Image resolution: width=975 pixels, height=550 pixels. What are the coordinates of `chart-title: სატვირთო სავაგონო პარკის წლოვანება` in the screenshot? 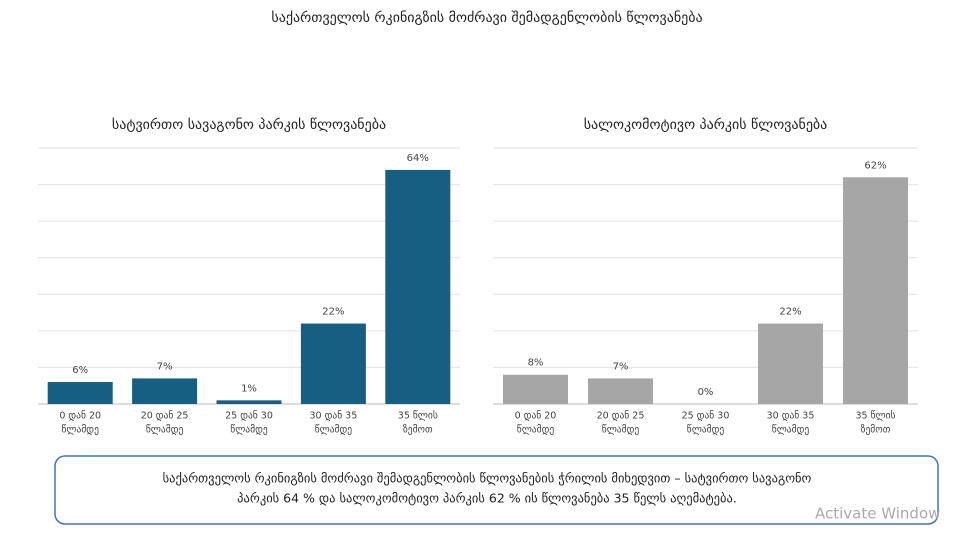 It's located at (249, 124).